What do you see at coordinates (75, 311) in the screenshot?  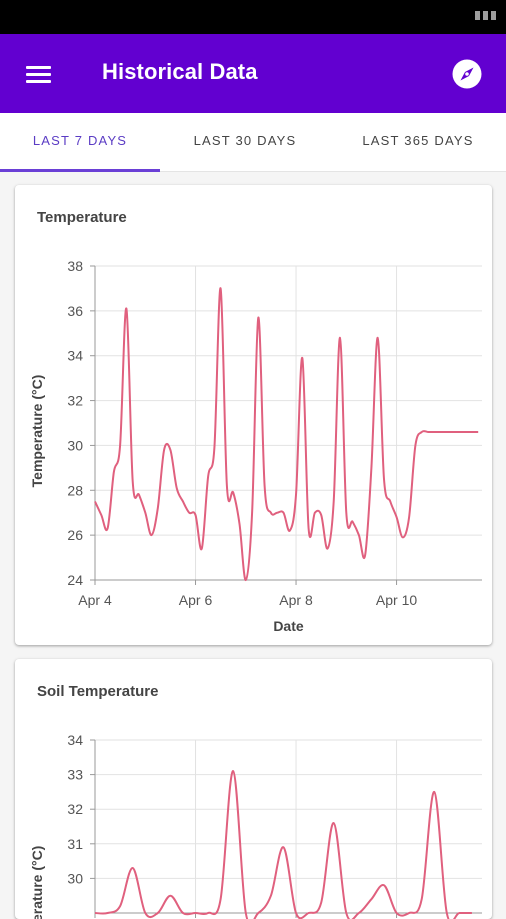 I see `y-tick-label: 36` at bounding box center [75, 311].